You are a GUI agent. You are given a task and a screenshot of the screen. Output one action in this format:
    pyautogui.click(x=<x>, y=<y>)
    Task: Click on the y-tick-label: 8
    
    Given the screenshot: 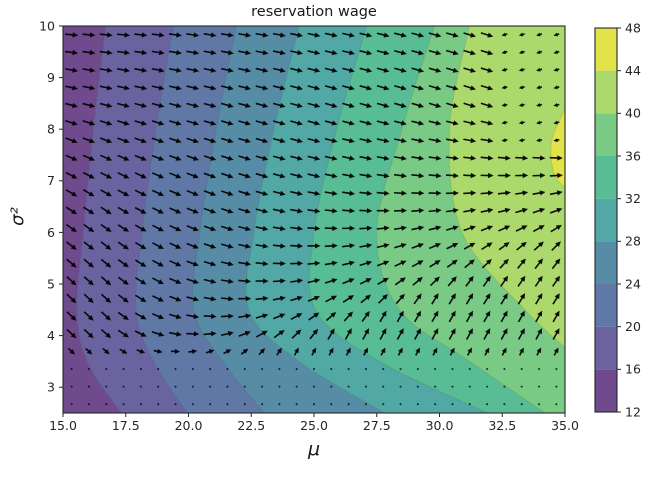 What is the action you would take?
    pyautogui.click(x=51, y=129)
    